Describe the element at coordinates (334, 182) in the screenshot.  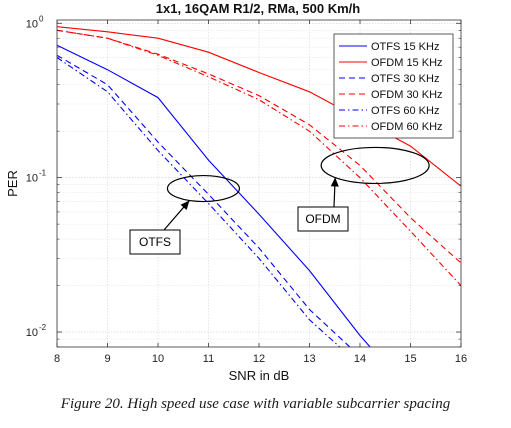
I see `ofdm-arrow-head` at that location.